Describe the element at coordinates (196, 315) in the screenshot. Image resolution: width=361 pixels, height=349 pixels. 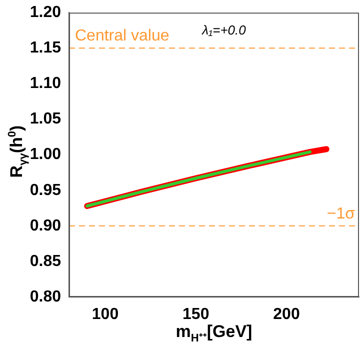
I see `x-tick-label: 150` at that location.